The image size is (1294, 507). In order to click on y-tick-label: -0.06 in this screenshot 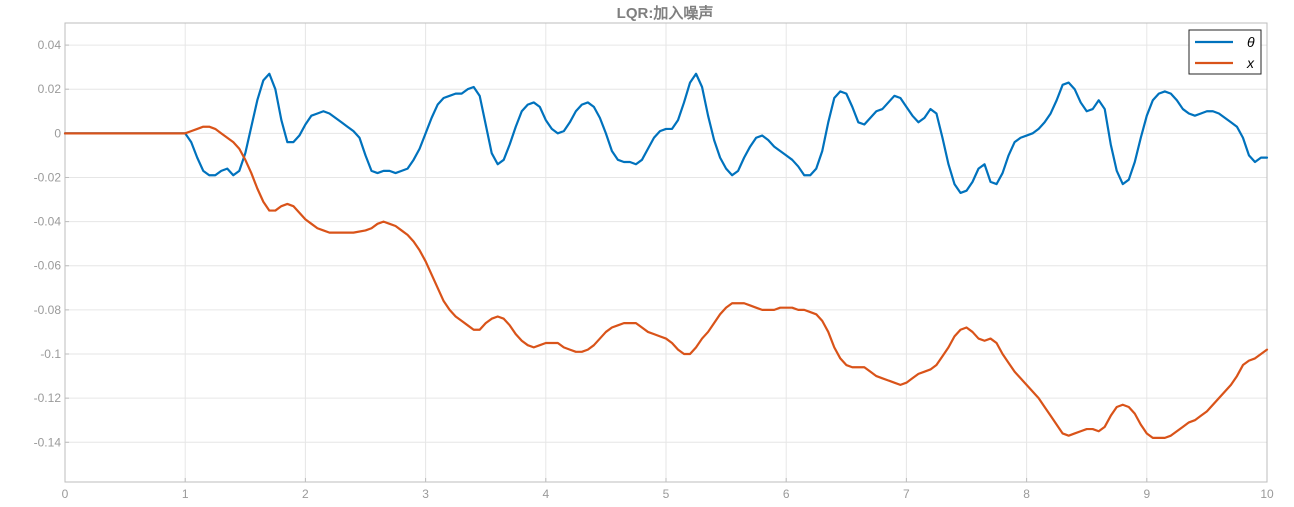, I will do `click(48, 266)`.